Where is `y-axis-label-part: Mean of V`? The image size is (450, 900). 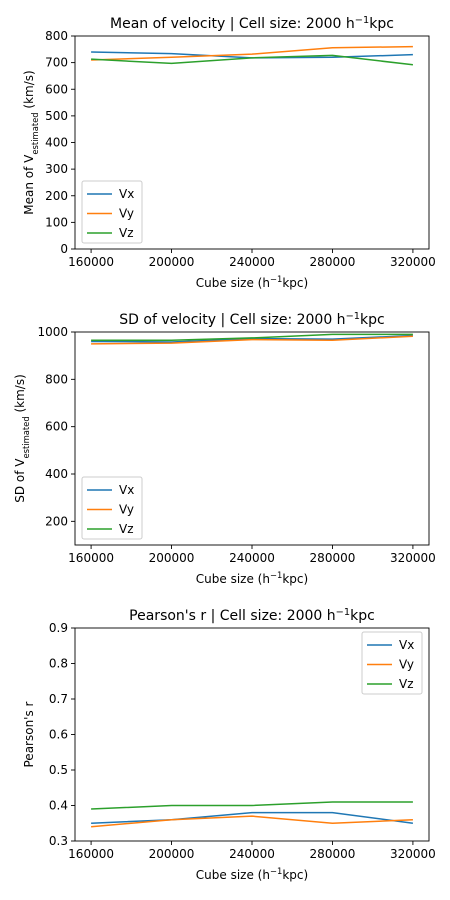 y-axis-label-part: Mean of V is located at coordinates (29, 184).